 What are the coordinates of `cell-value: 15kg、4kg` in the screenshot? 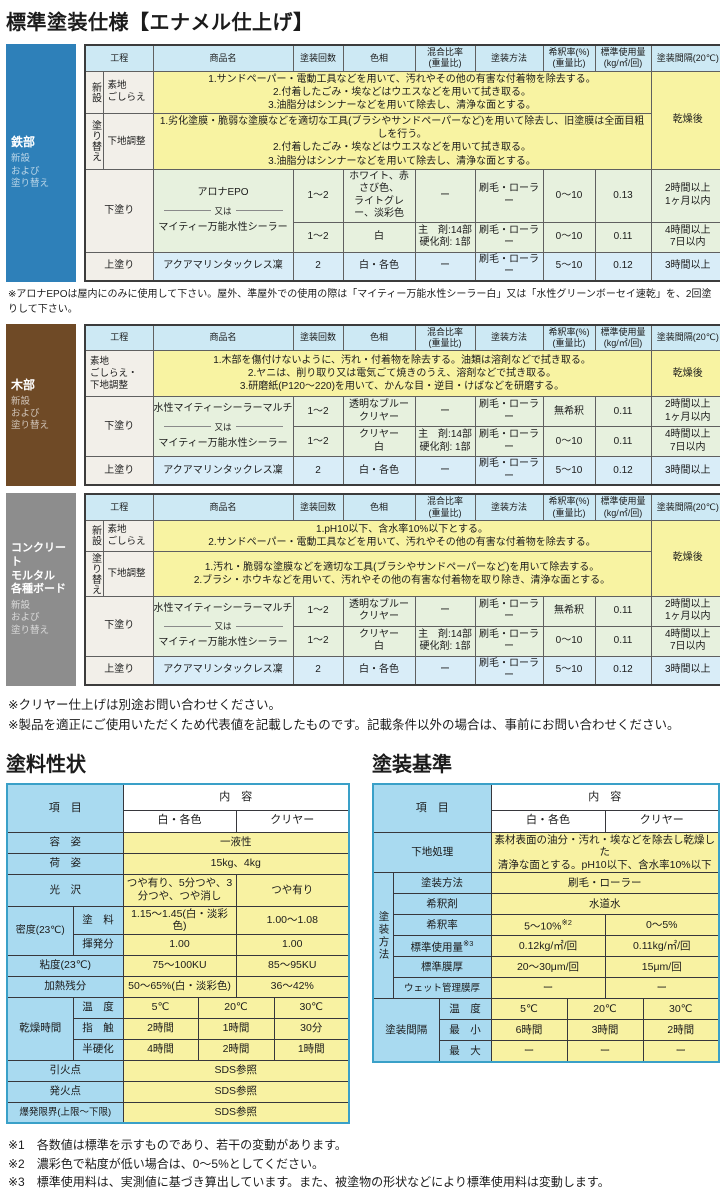 It's located at (236, 863).